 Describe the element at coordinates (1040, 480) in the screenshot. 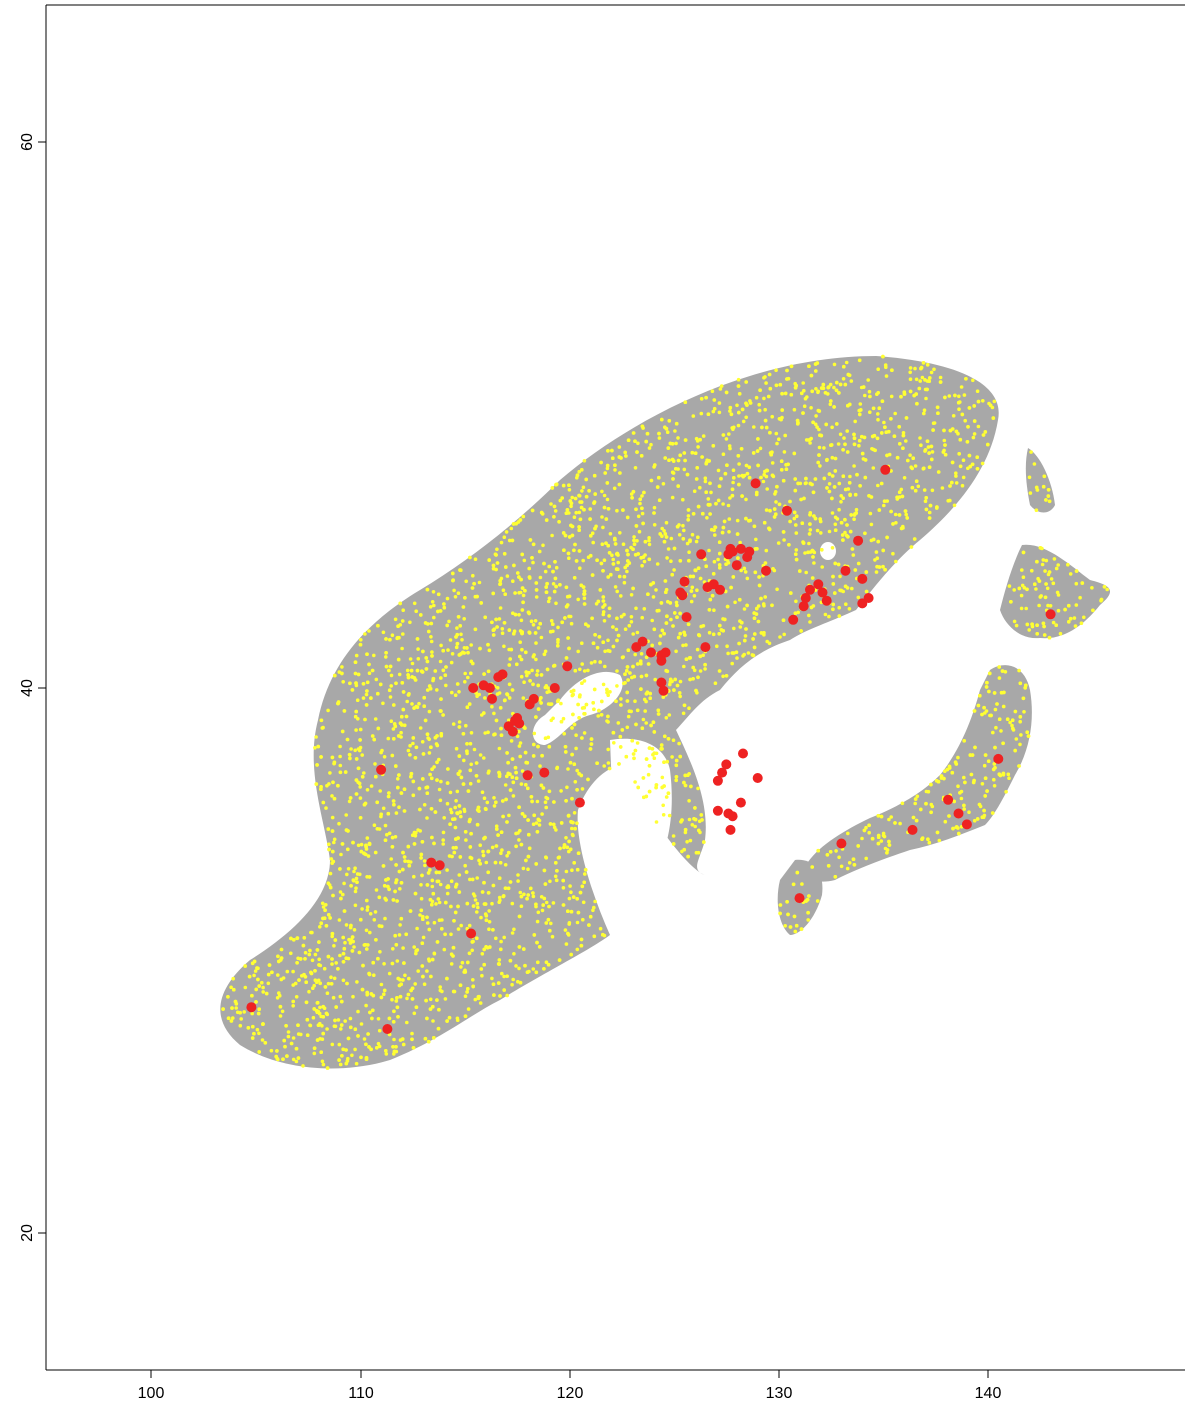

I see `sakhalin-region` at that location.